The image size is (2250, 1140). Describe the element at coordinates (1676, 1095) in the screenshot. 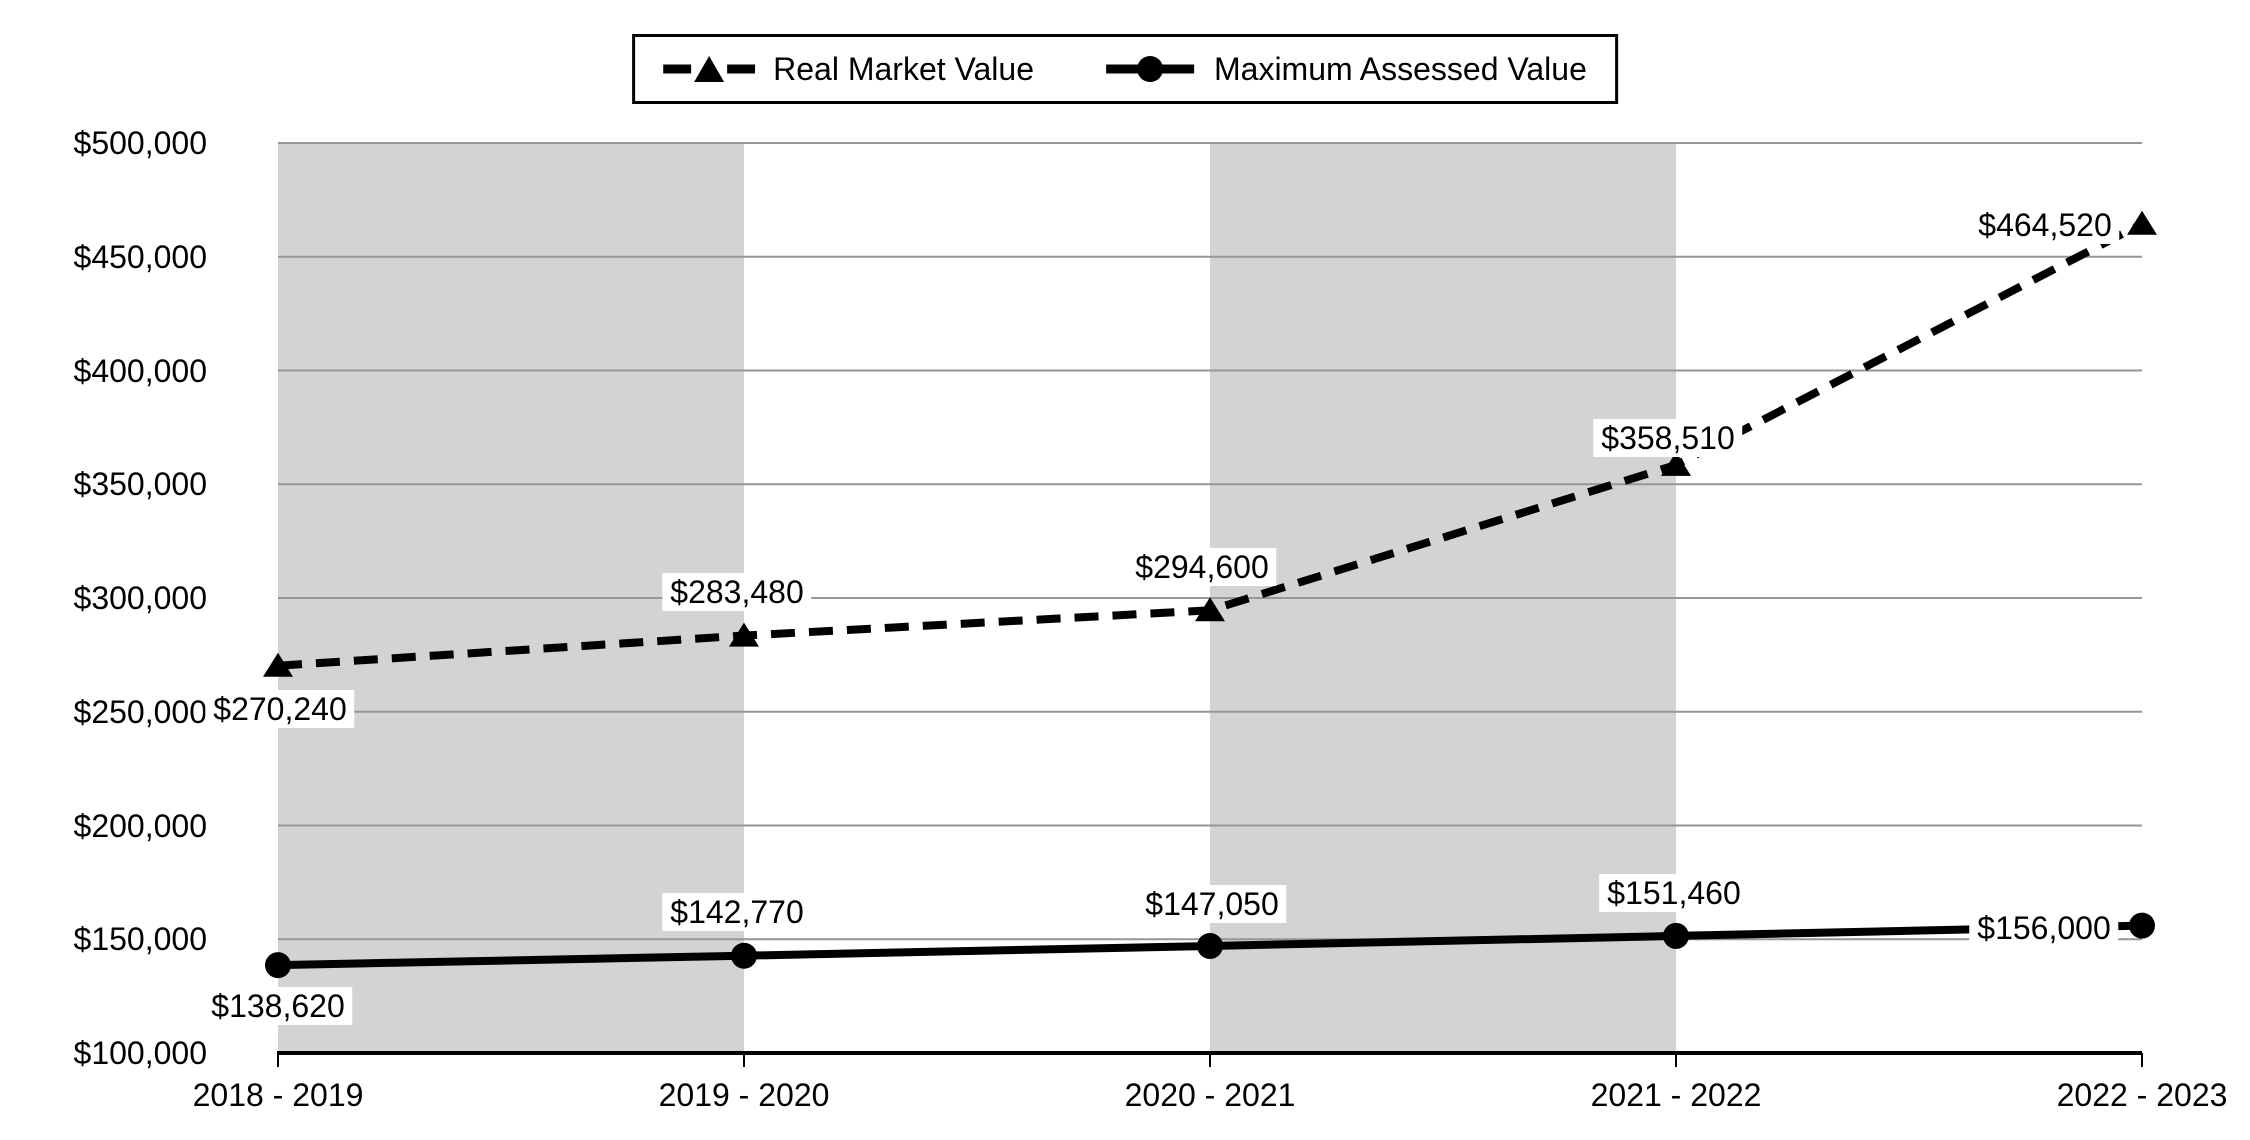

I see `x-axis-label: 2021 - 2022` at that location.